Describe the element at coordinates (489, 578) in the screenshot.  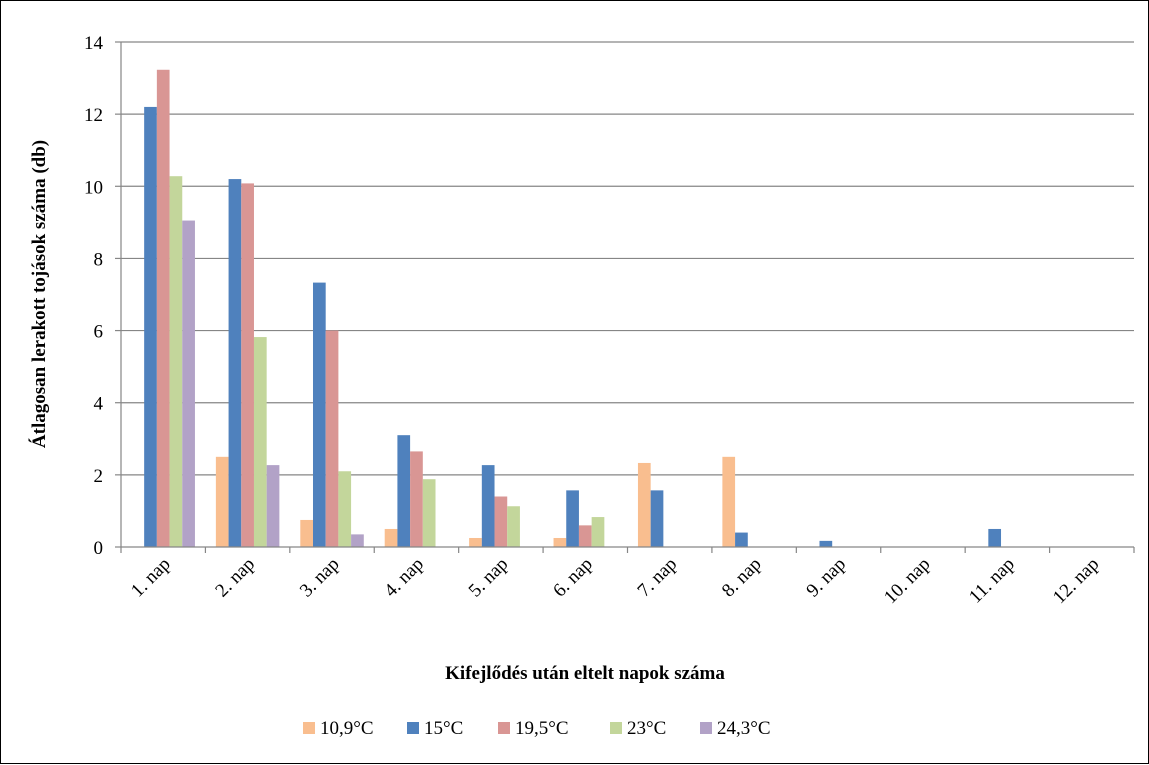
I see `x-tick-label: 5. nap` at that location.